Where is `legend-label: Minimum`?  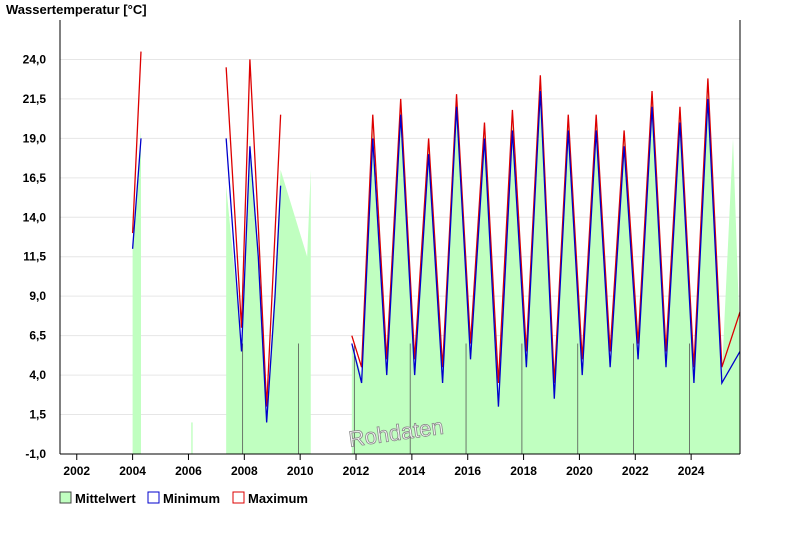
legend-label: Minimum is located at coordinates (191, 498).